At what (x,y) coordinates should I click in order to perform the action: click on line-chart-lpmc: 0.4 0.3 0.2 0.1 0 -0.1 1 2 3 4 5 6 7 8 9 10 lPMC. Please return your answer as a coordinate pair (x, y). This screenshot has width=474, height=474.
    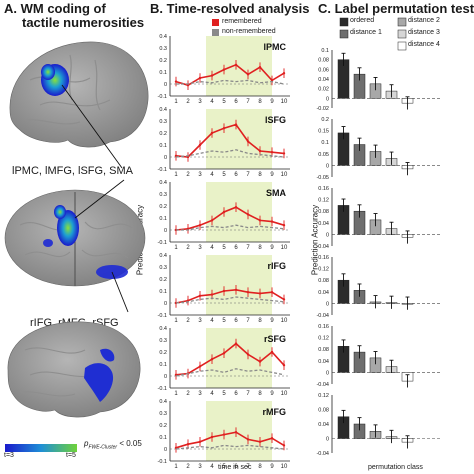
    Looking at the image, I should click on (224, 69).